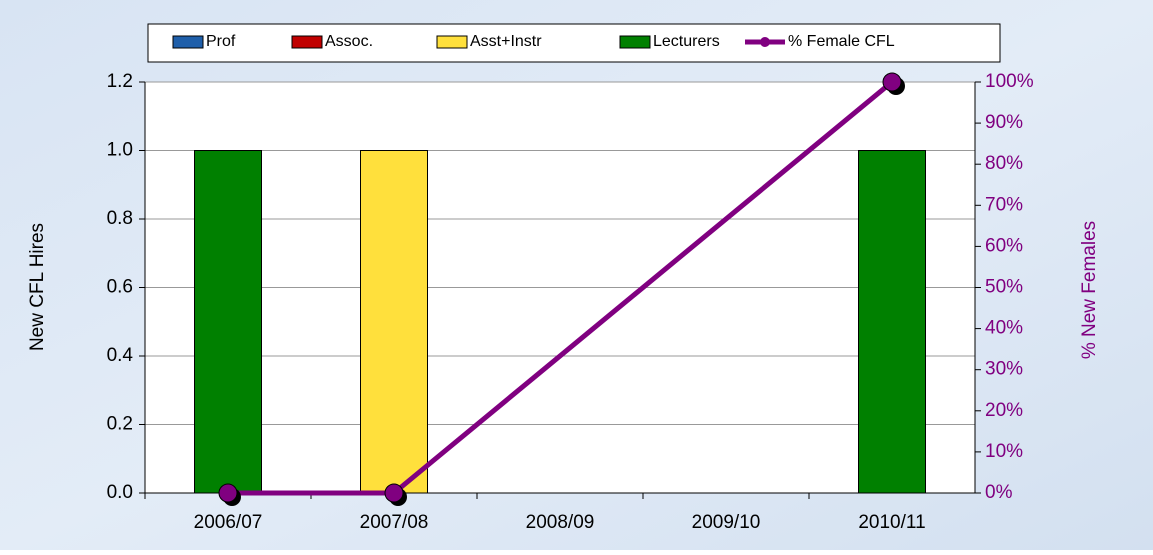  Describe the element at coordinates (120, 424) in the screenshot. I see `y-tick-label: 0.2` at that location.